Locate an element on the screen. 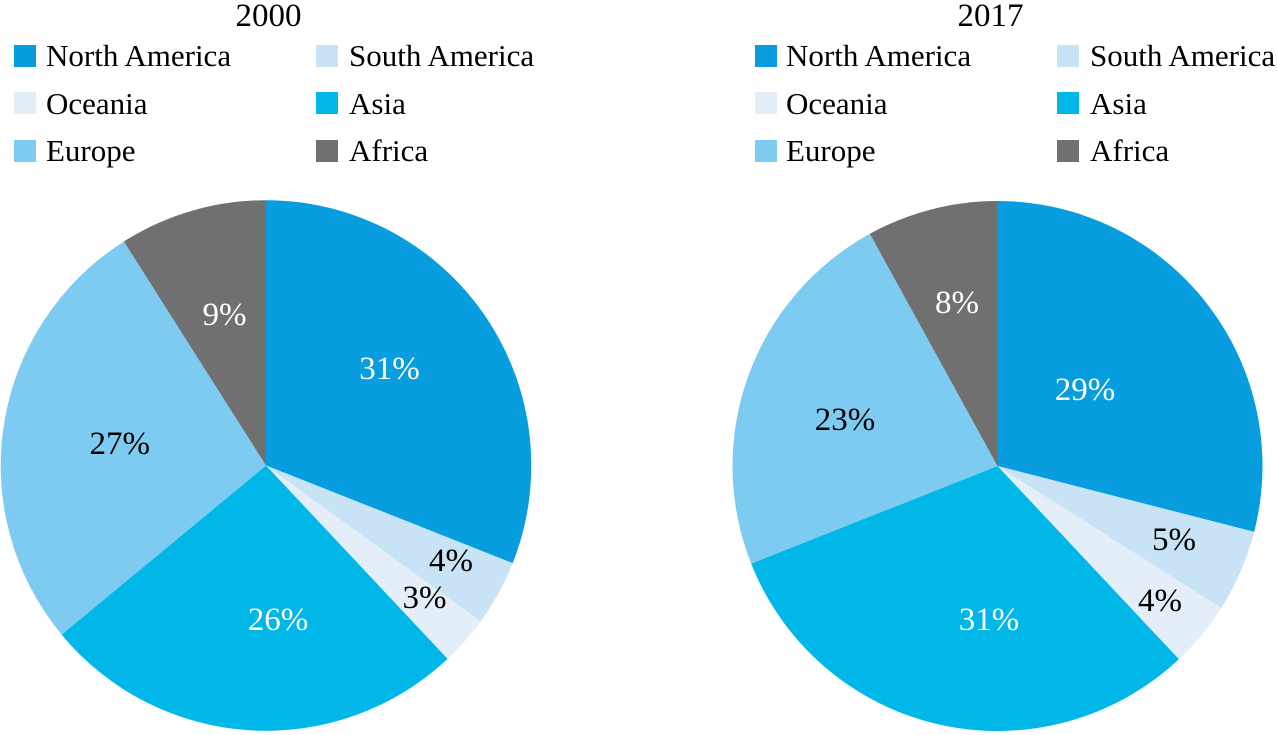 Image resolution: width=1277 pixels, height=735 pixels. svg-text: 26% is located at coordinates (278, 620).